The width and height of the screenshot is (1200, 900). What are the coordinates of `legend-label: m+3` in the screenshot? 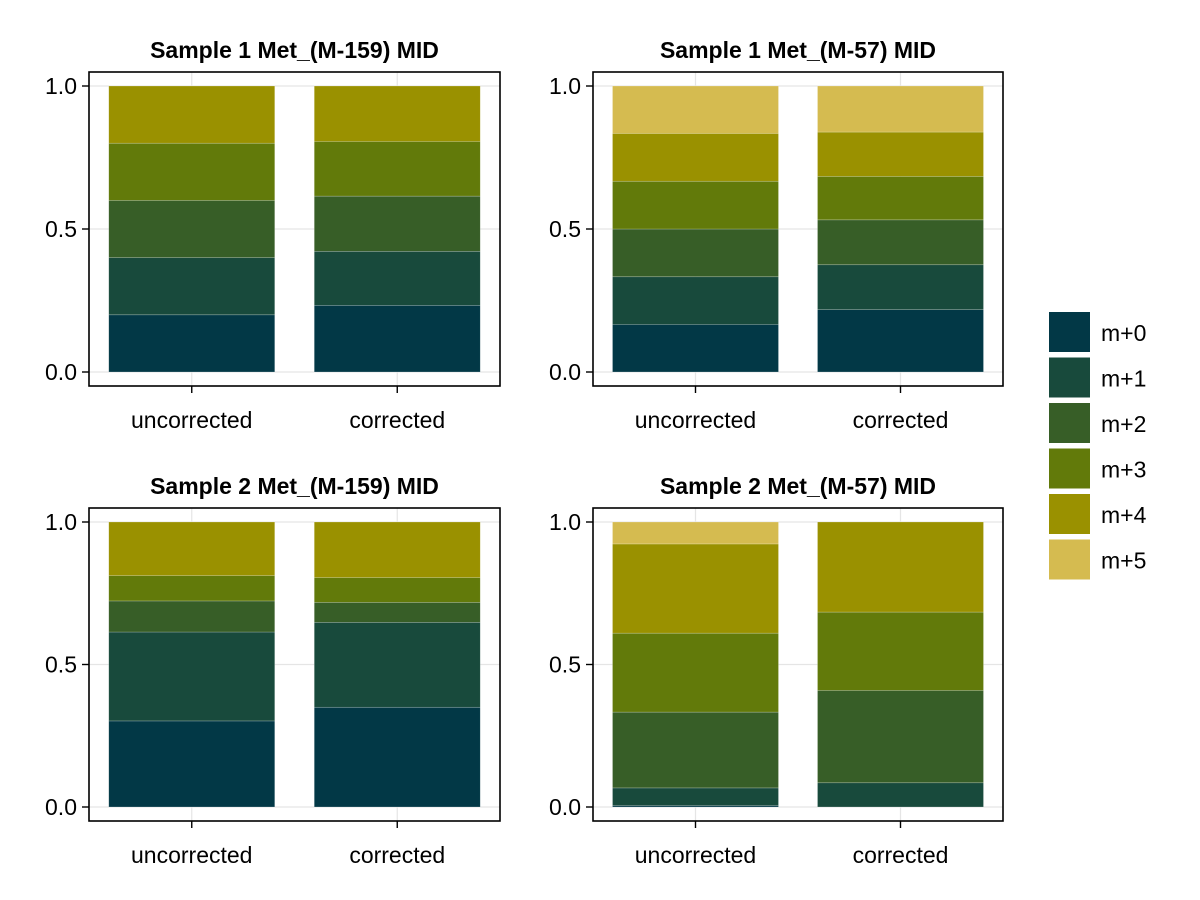 It's located at (1123, 470).